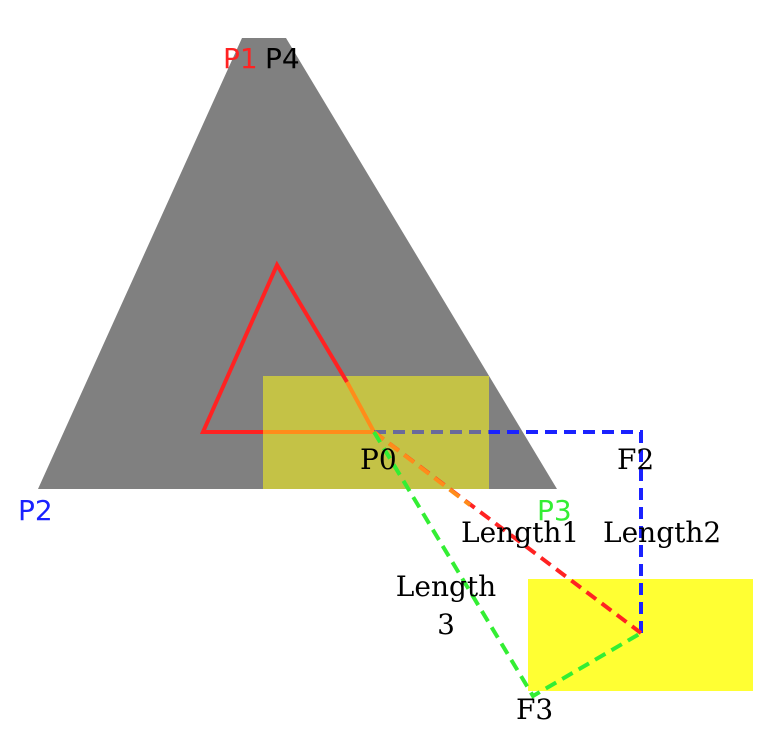 Image resolution: width=772 pixels, height=742 pixels. I want to click on label-p1: P1, so click(240, 58).